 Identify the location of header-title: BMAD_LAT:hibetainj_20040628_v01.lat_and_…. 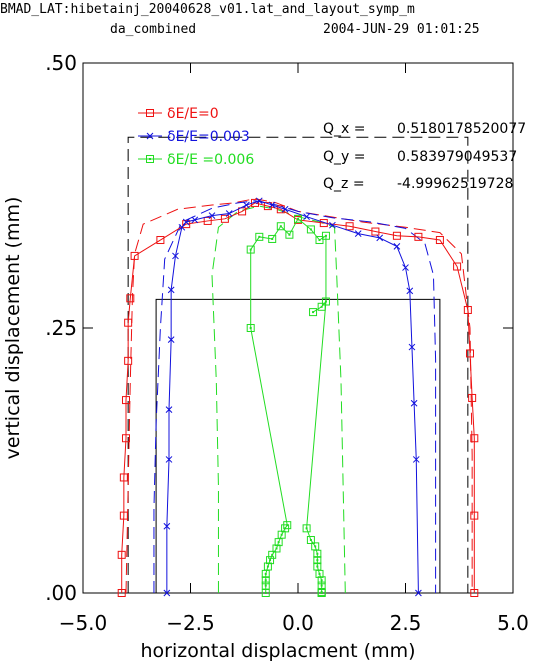
(207, 9).